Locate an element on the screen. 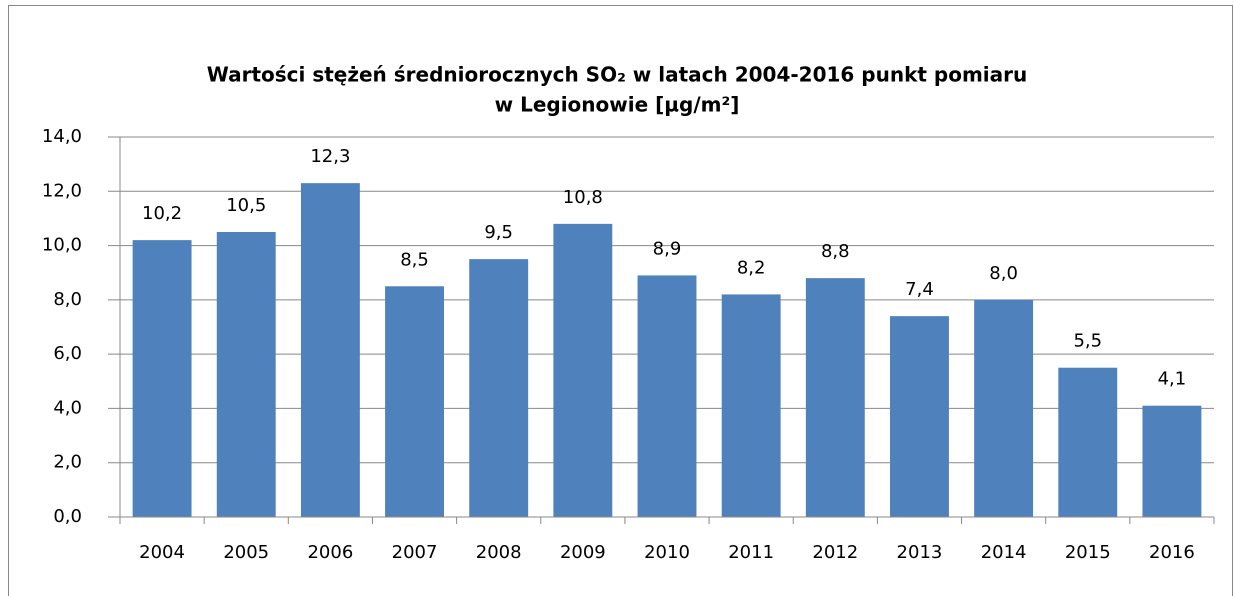 The height and width of the screenshot is (596, 1234). x-tick-label: 2004 is located at coordinates (162, 552).